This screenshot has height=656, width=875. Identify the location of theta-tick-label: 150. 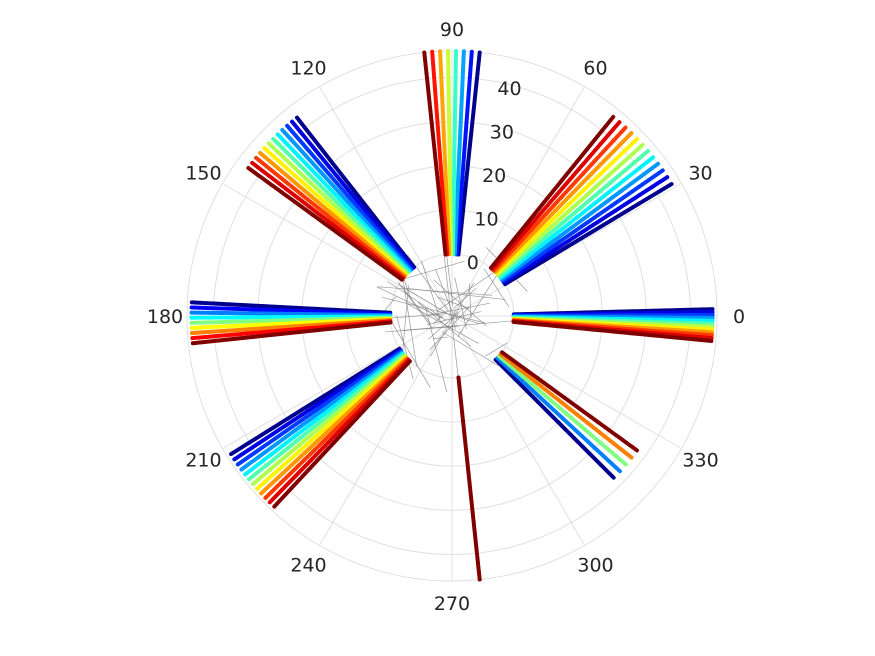
(203, 174).